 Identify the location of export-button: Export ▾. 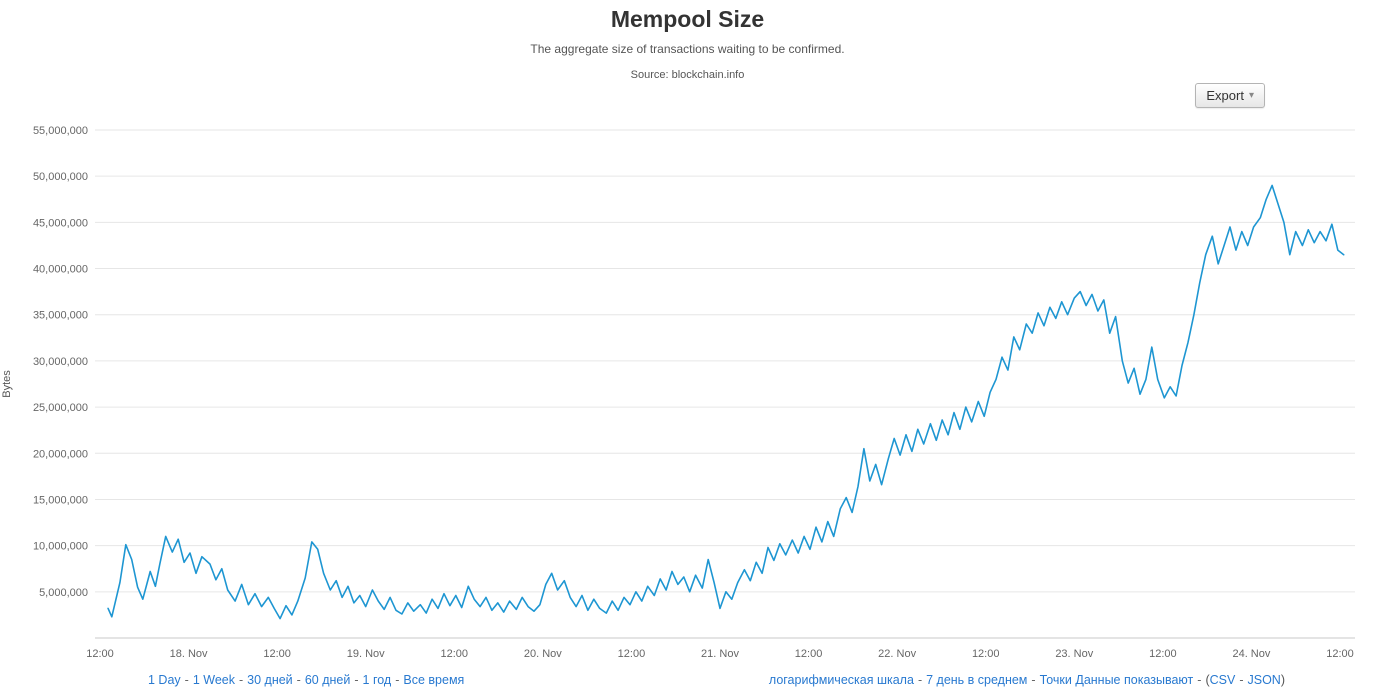
(1230, 95).